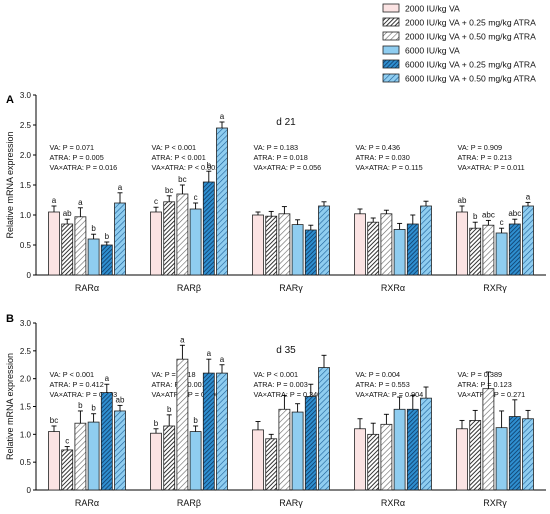 This screenshot has height=514, width=550. Describe the element at coordinates (281, 157) in the screenshot. I see `stats-line: ATRA: P = 0.018` at that location.